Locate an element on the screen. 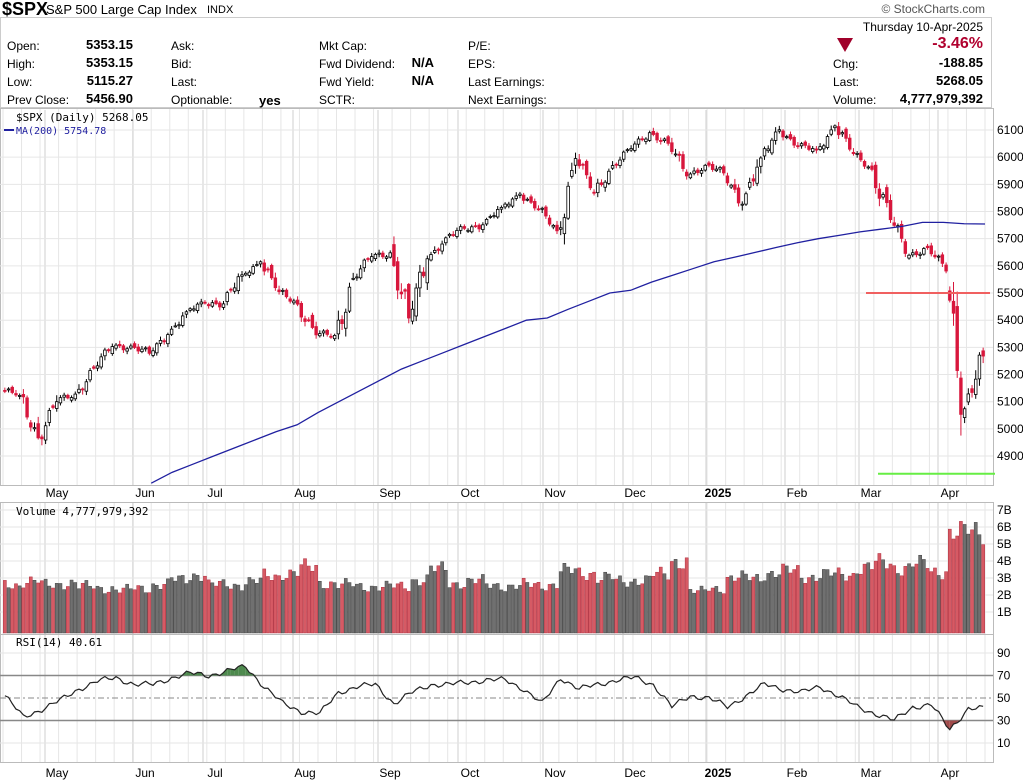  bid-label: Bid: is located at coordinates (181, 64).